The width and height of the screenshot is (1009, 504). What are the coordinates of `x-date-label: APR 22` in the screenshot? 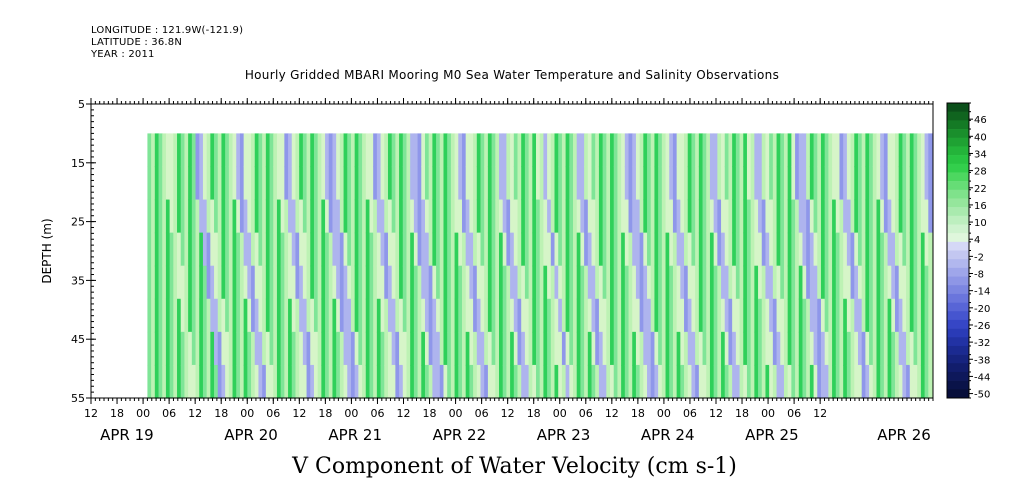 It's located at (460, 435).